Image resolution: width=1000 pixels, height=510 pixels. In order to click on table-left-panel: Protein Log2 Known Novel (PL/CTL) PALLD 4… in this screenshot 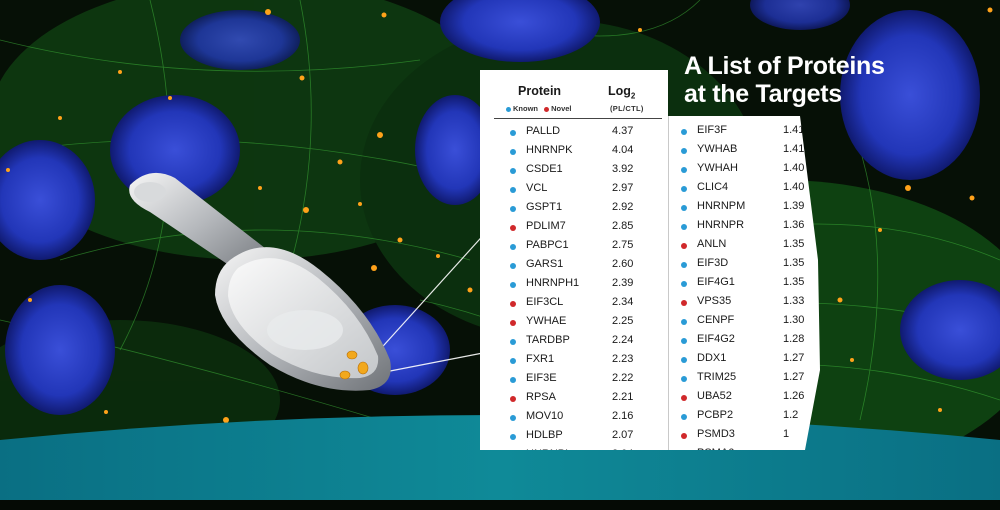, I will do `click(574, 260)`.